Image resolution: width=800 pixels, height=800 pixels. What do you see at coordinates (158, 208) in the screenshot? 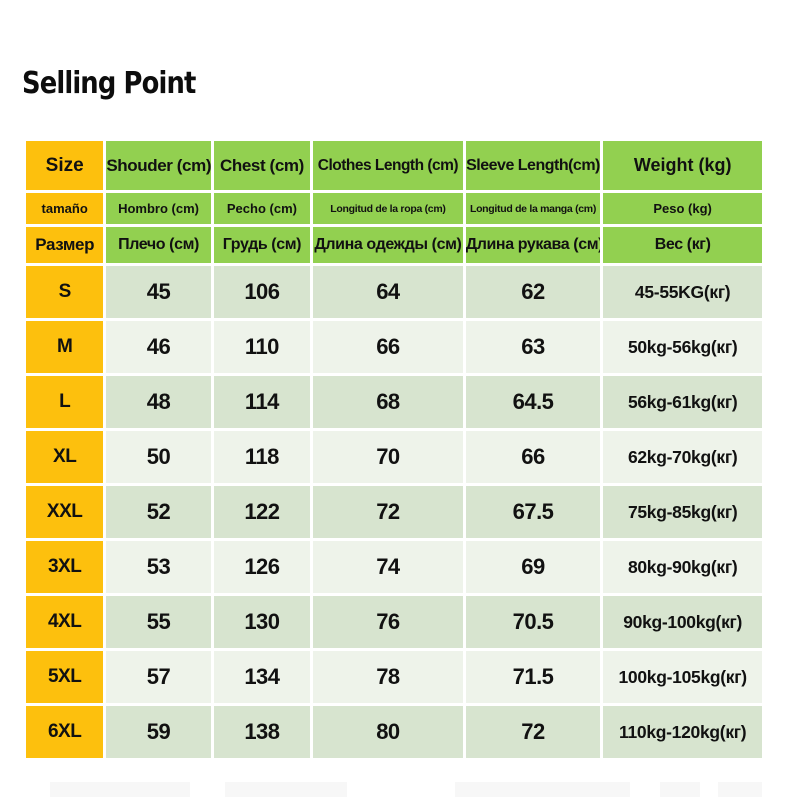
I see `header-spanish-cell: Hombro (cm)` at bounding box center [158, 208].